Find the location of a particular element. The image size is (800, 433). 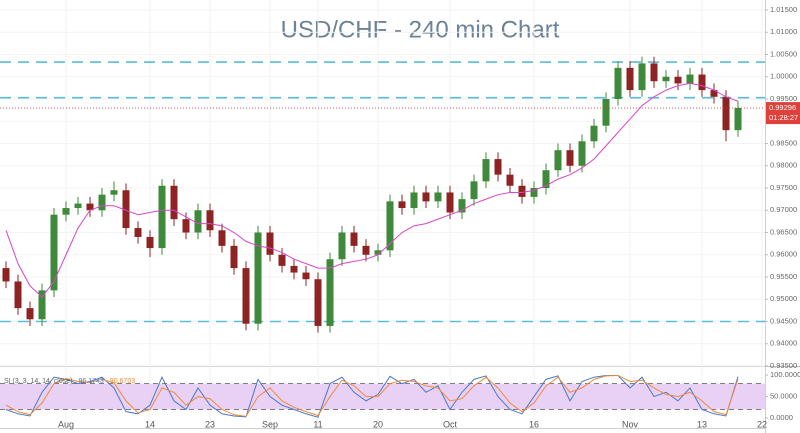

x-tick-label: 23 is located at coordinates (210, 424).